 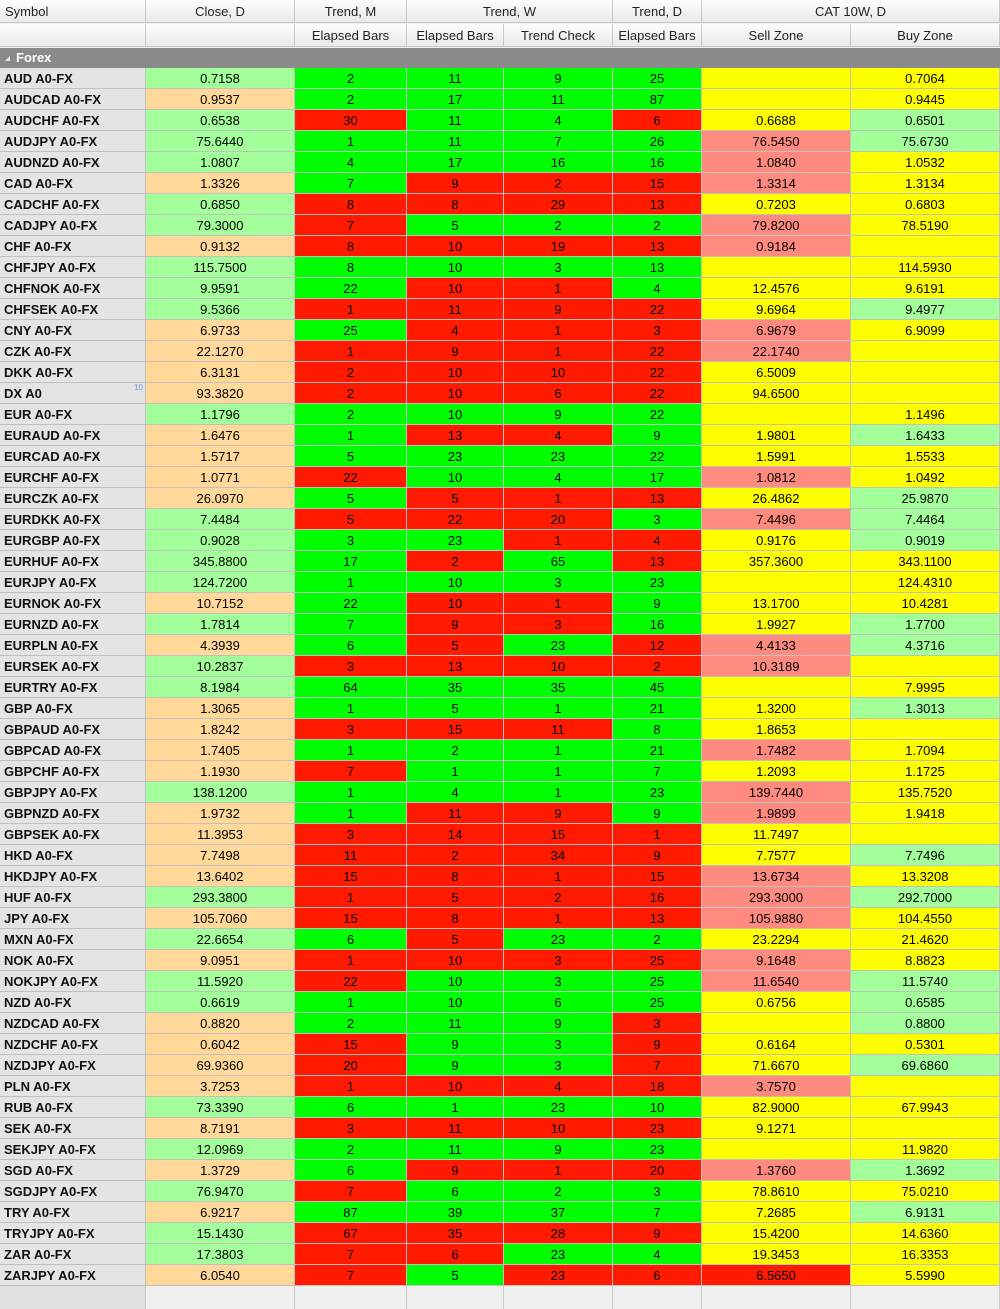 What do you see at coordinates (558, 1170) in the screenshot?
I see `trend-check-cell: 1` at bounding box center [558, 1170].